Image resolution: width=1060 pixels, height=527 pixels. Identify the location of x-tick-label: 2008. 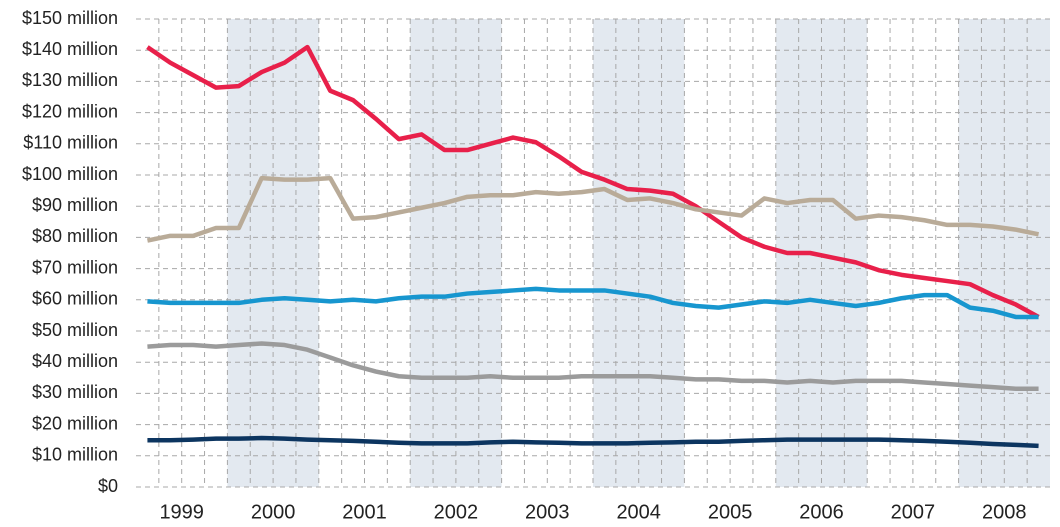
(1004, 512).